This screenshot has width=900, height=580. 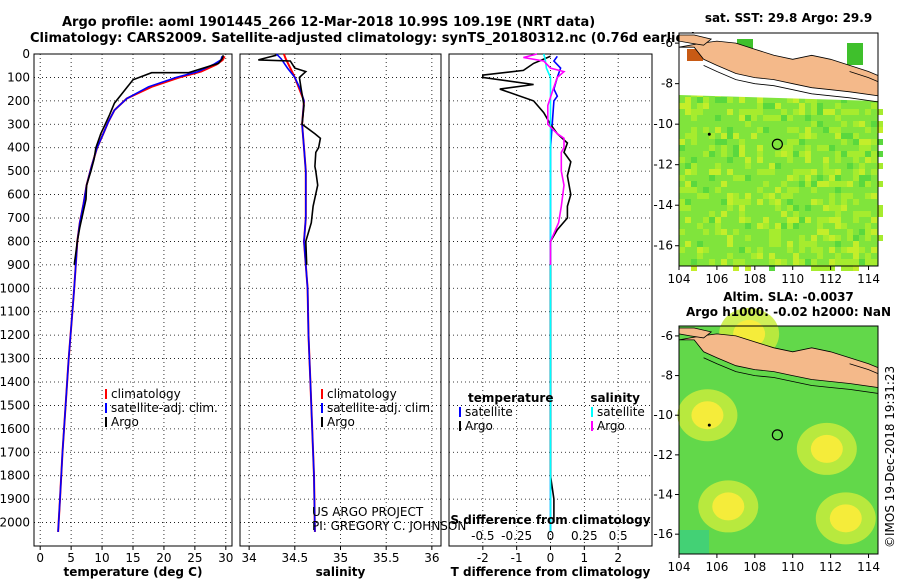 What do you see at coordinates (618, 536) in the screenshot?
I see `secondary-tick-label: 0.5` at bounding box center [618, 536].